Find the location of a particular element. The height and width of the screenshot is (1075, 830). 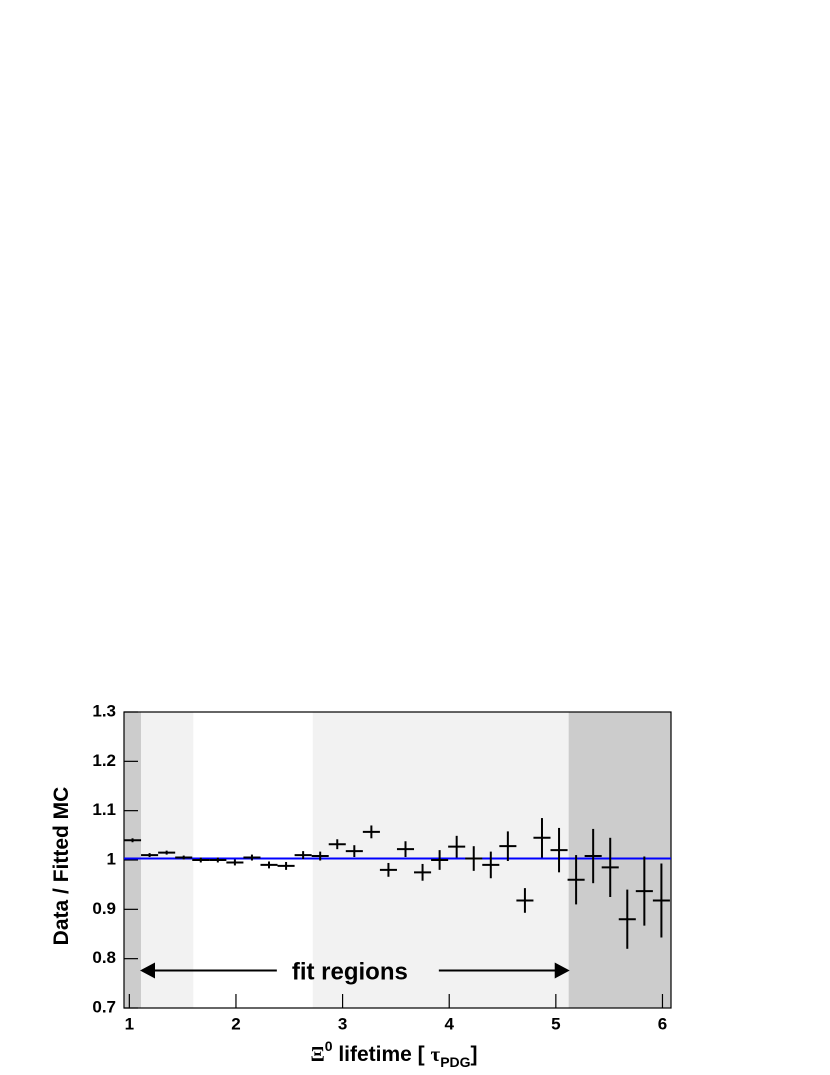

x-label-part: Ξ is located at coordinates (317, 1054).